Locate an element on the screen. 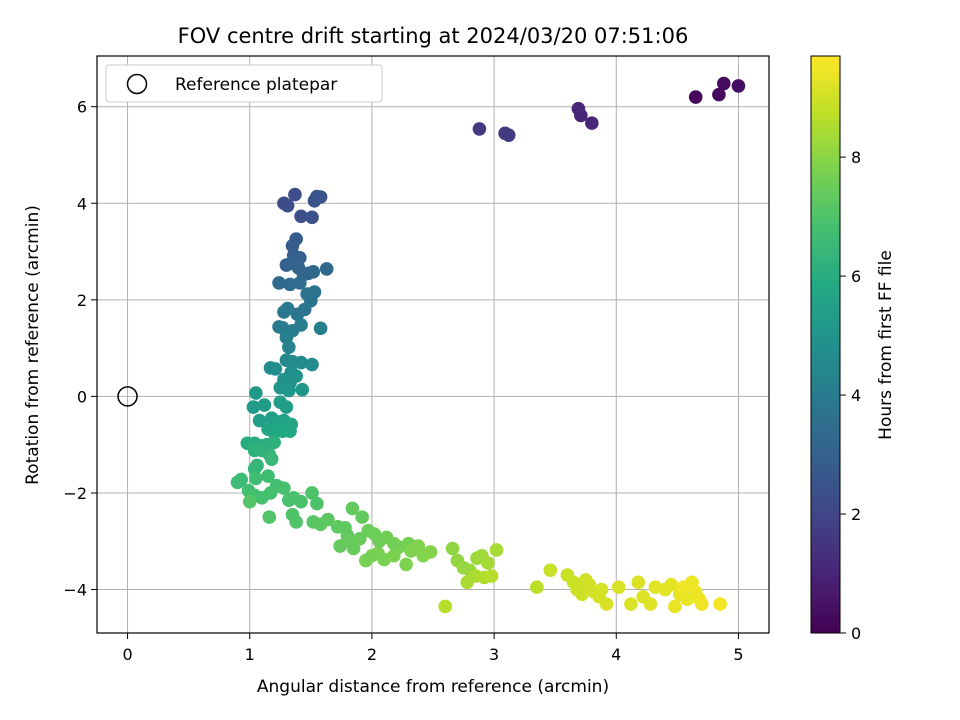 The width and height of the screenshot is (960, 720). y-axis-ticks: −4 −2 0 2 4 6 is located at coordinates (80, 349).